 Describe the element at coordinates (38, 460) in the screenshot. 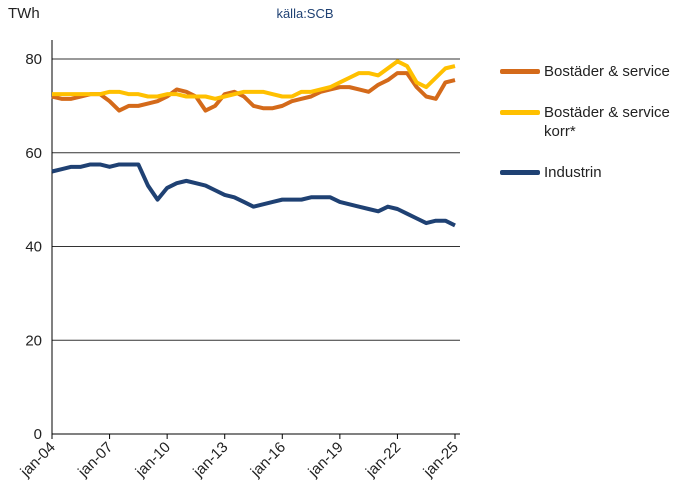

I see `x-tick-label: jan-04` at that location.